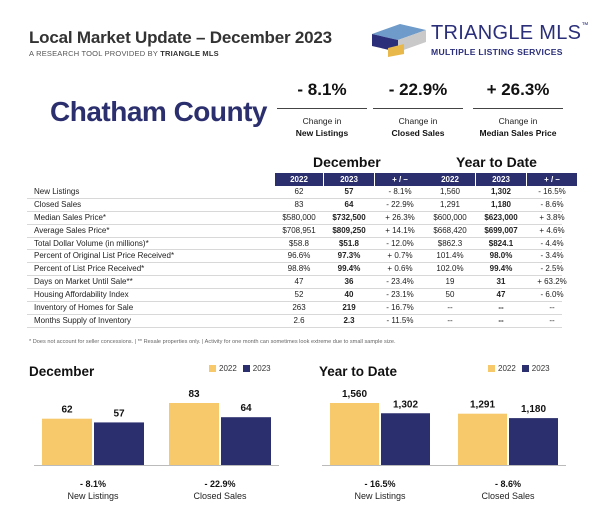 This screenshot has width=600, height=521. I want to click on table-cell: 2.3, so click(349, 320).